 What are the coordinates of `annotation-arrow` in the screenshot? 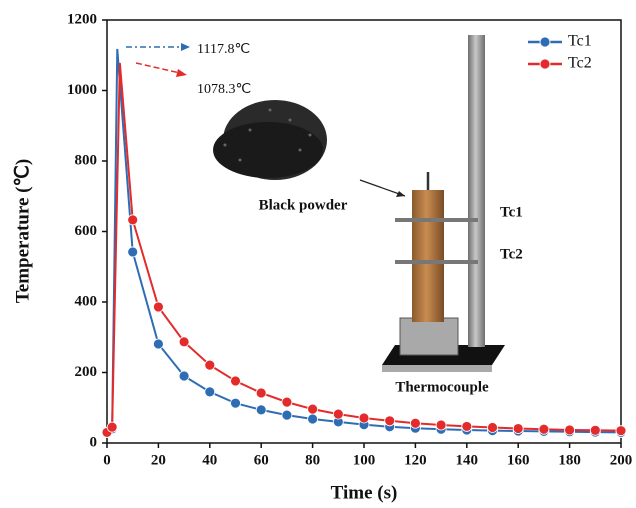 It's located at (158, 68).